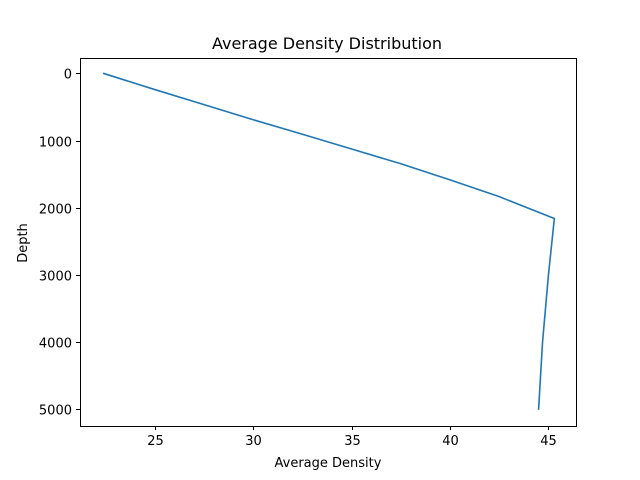 This screenshot has width=640, height=480. What do you see at coordinates (68, 75) in the screenshot?
I see `y-tick-label: 0` at bounding box center [68, 75].